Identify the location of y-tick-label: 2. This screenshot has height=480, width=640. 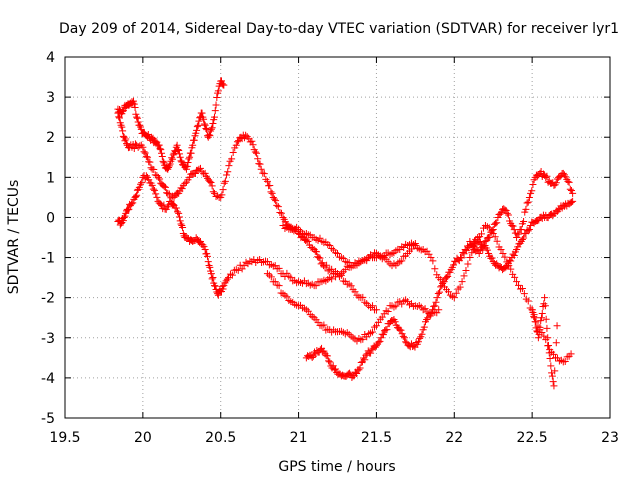
(50, 138).